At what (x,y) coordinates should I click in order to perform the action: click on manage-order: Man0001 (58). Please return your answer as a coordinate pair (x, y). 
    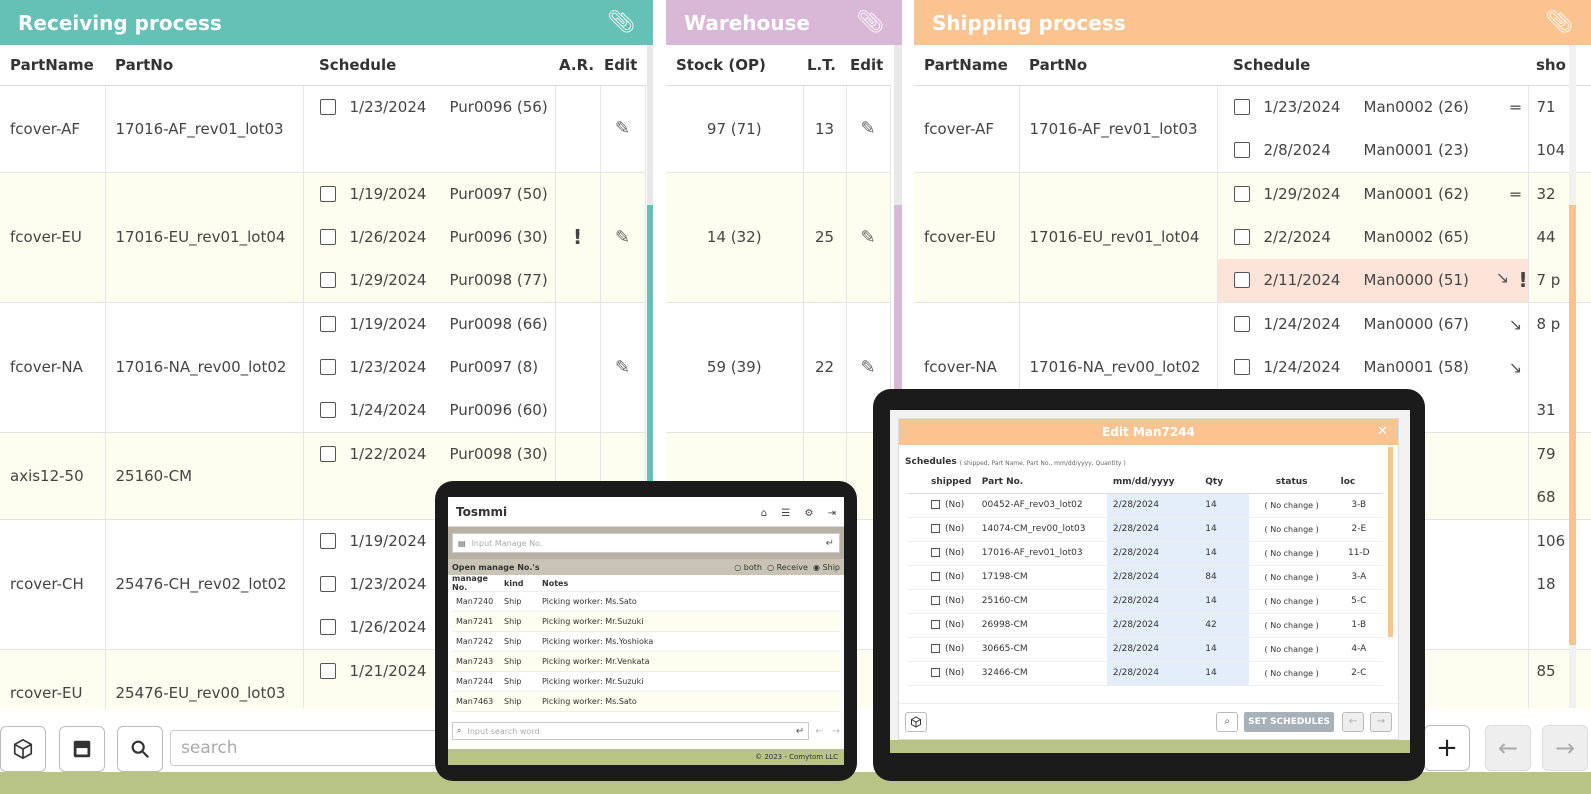
    Looking at the image, I should click on (1416, 367).